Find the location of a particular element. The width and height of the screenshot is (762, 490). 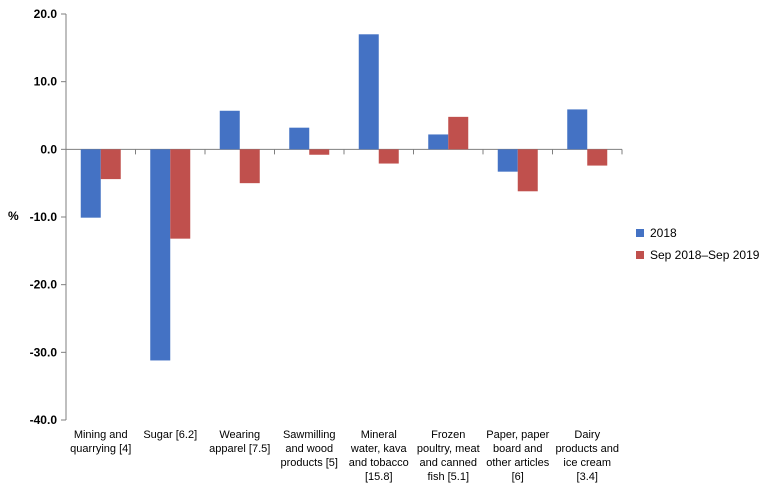

x-tick-label-line: water, kava is located at coordinates (379, 449).